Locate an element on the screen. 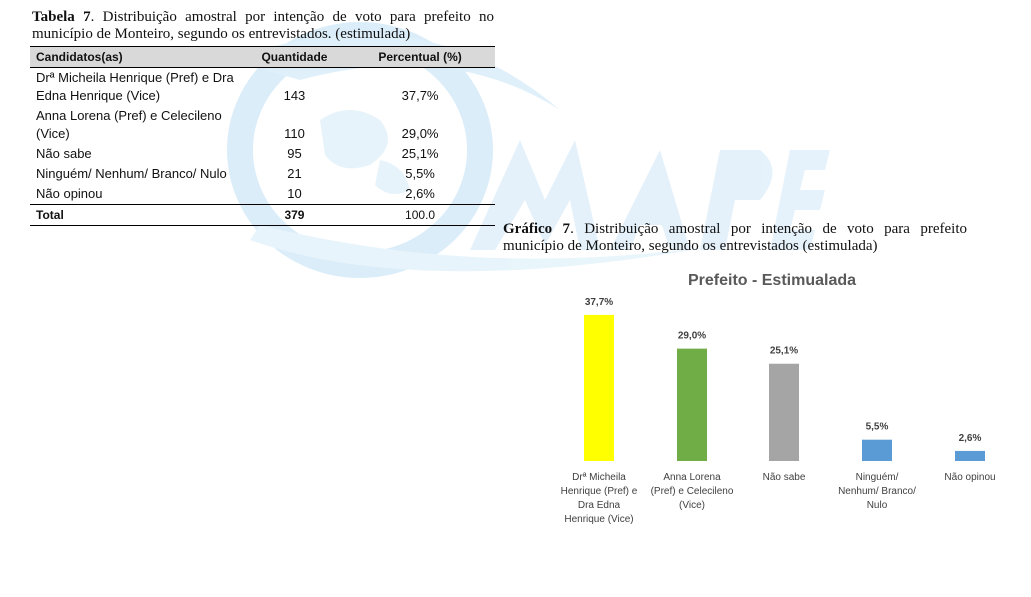  category-label: Ninguém/Nenhum/ Branco/Nulo is located at coordinates (877, 491).